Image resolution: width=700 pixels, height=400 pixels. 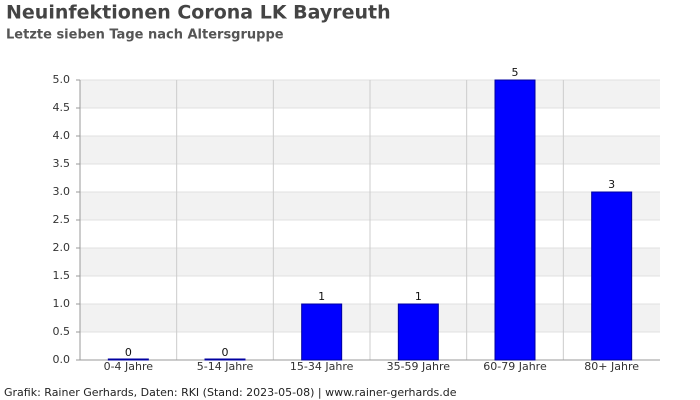 I want to click on x-tick-label: 60-79 Jahre, so click(x=515, y=366).